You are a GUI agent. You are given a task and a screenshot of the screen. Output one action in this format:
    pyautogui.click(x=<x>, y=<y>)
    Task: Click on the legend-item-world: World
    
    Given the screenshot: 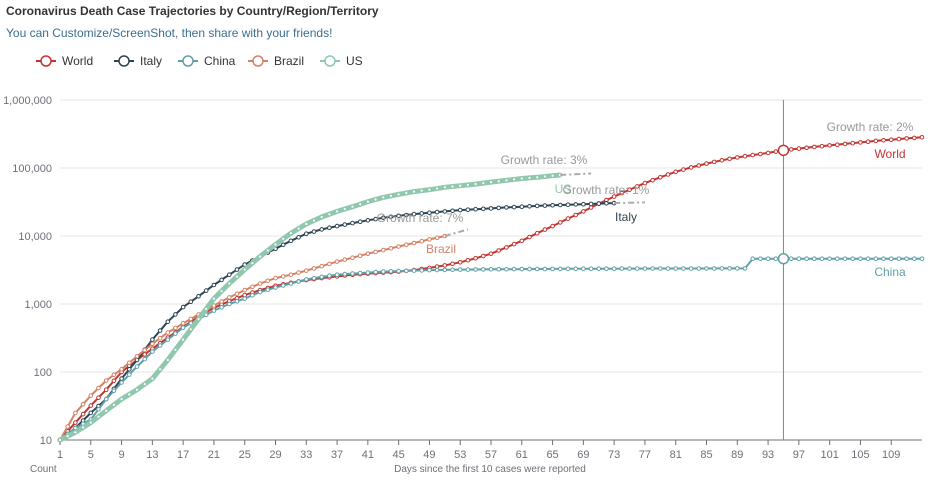 What is the action you would take?
    pyautogui.click(x=64, y=61)
    